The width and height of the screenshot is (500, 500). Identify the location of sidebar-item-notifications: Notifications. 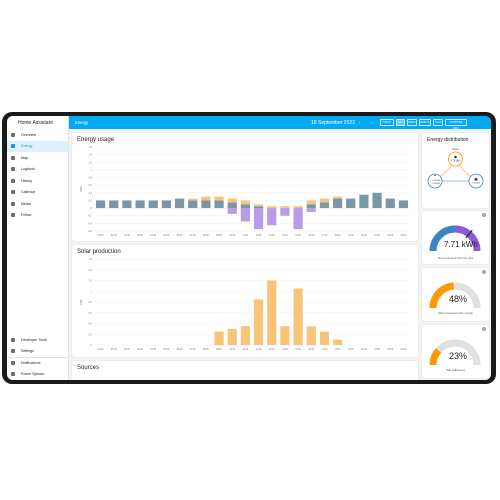
(38, 363).